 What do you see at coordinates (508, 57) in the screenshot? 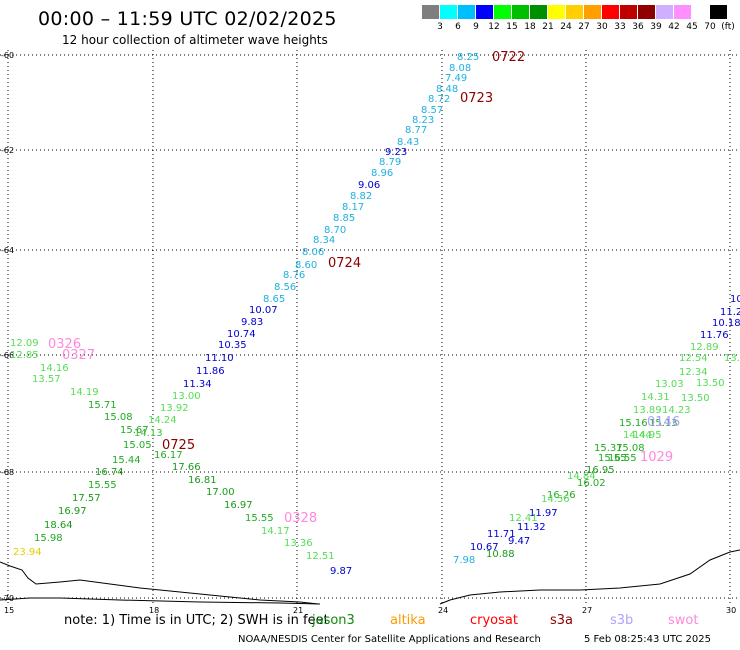
I see `pass-id: 0722` at bounding box center [508, 57].